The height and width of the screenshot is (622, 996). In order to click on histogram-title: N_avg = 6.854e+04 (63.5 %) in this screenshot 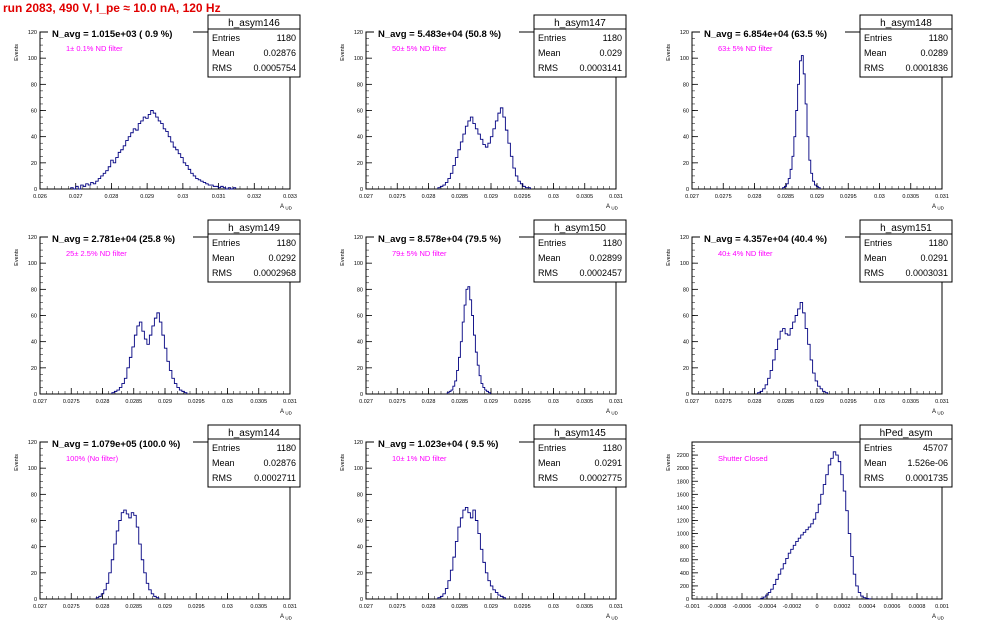, I will do `click(765, 34)`.